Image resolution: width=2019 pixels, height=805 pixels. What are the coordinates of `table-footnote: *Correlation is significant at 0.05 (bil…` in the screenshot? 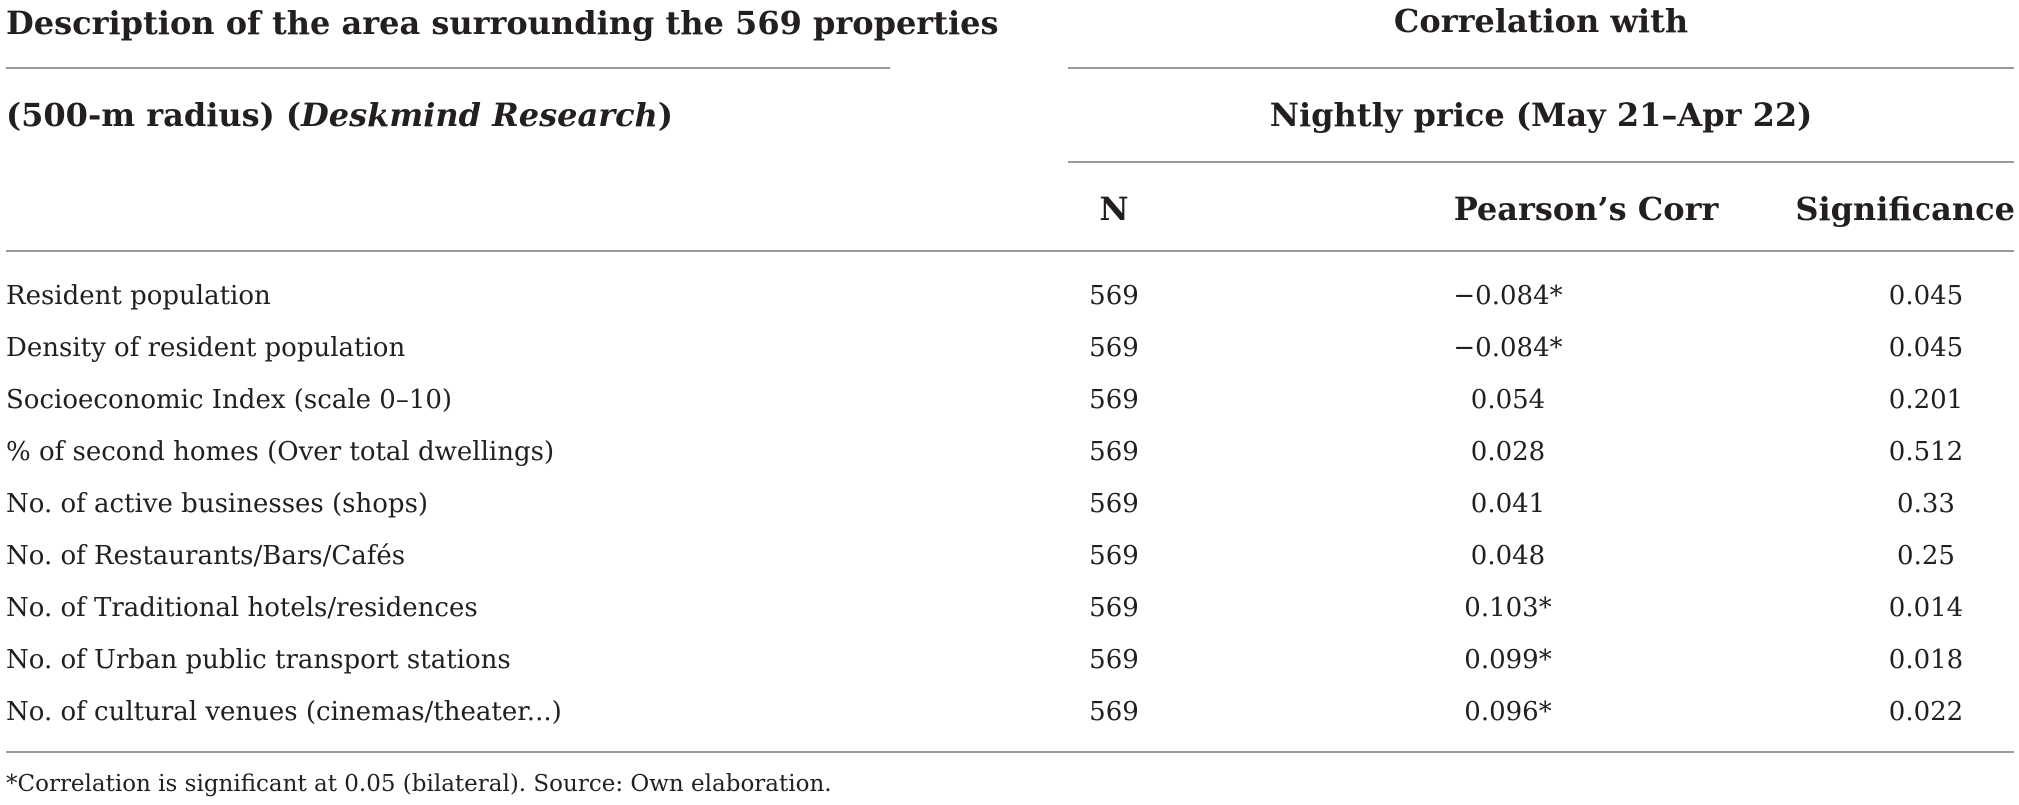 It's located at (419, 784).